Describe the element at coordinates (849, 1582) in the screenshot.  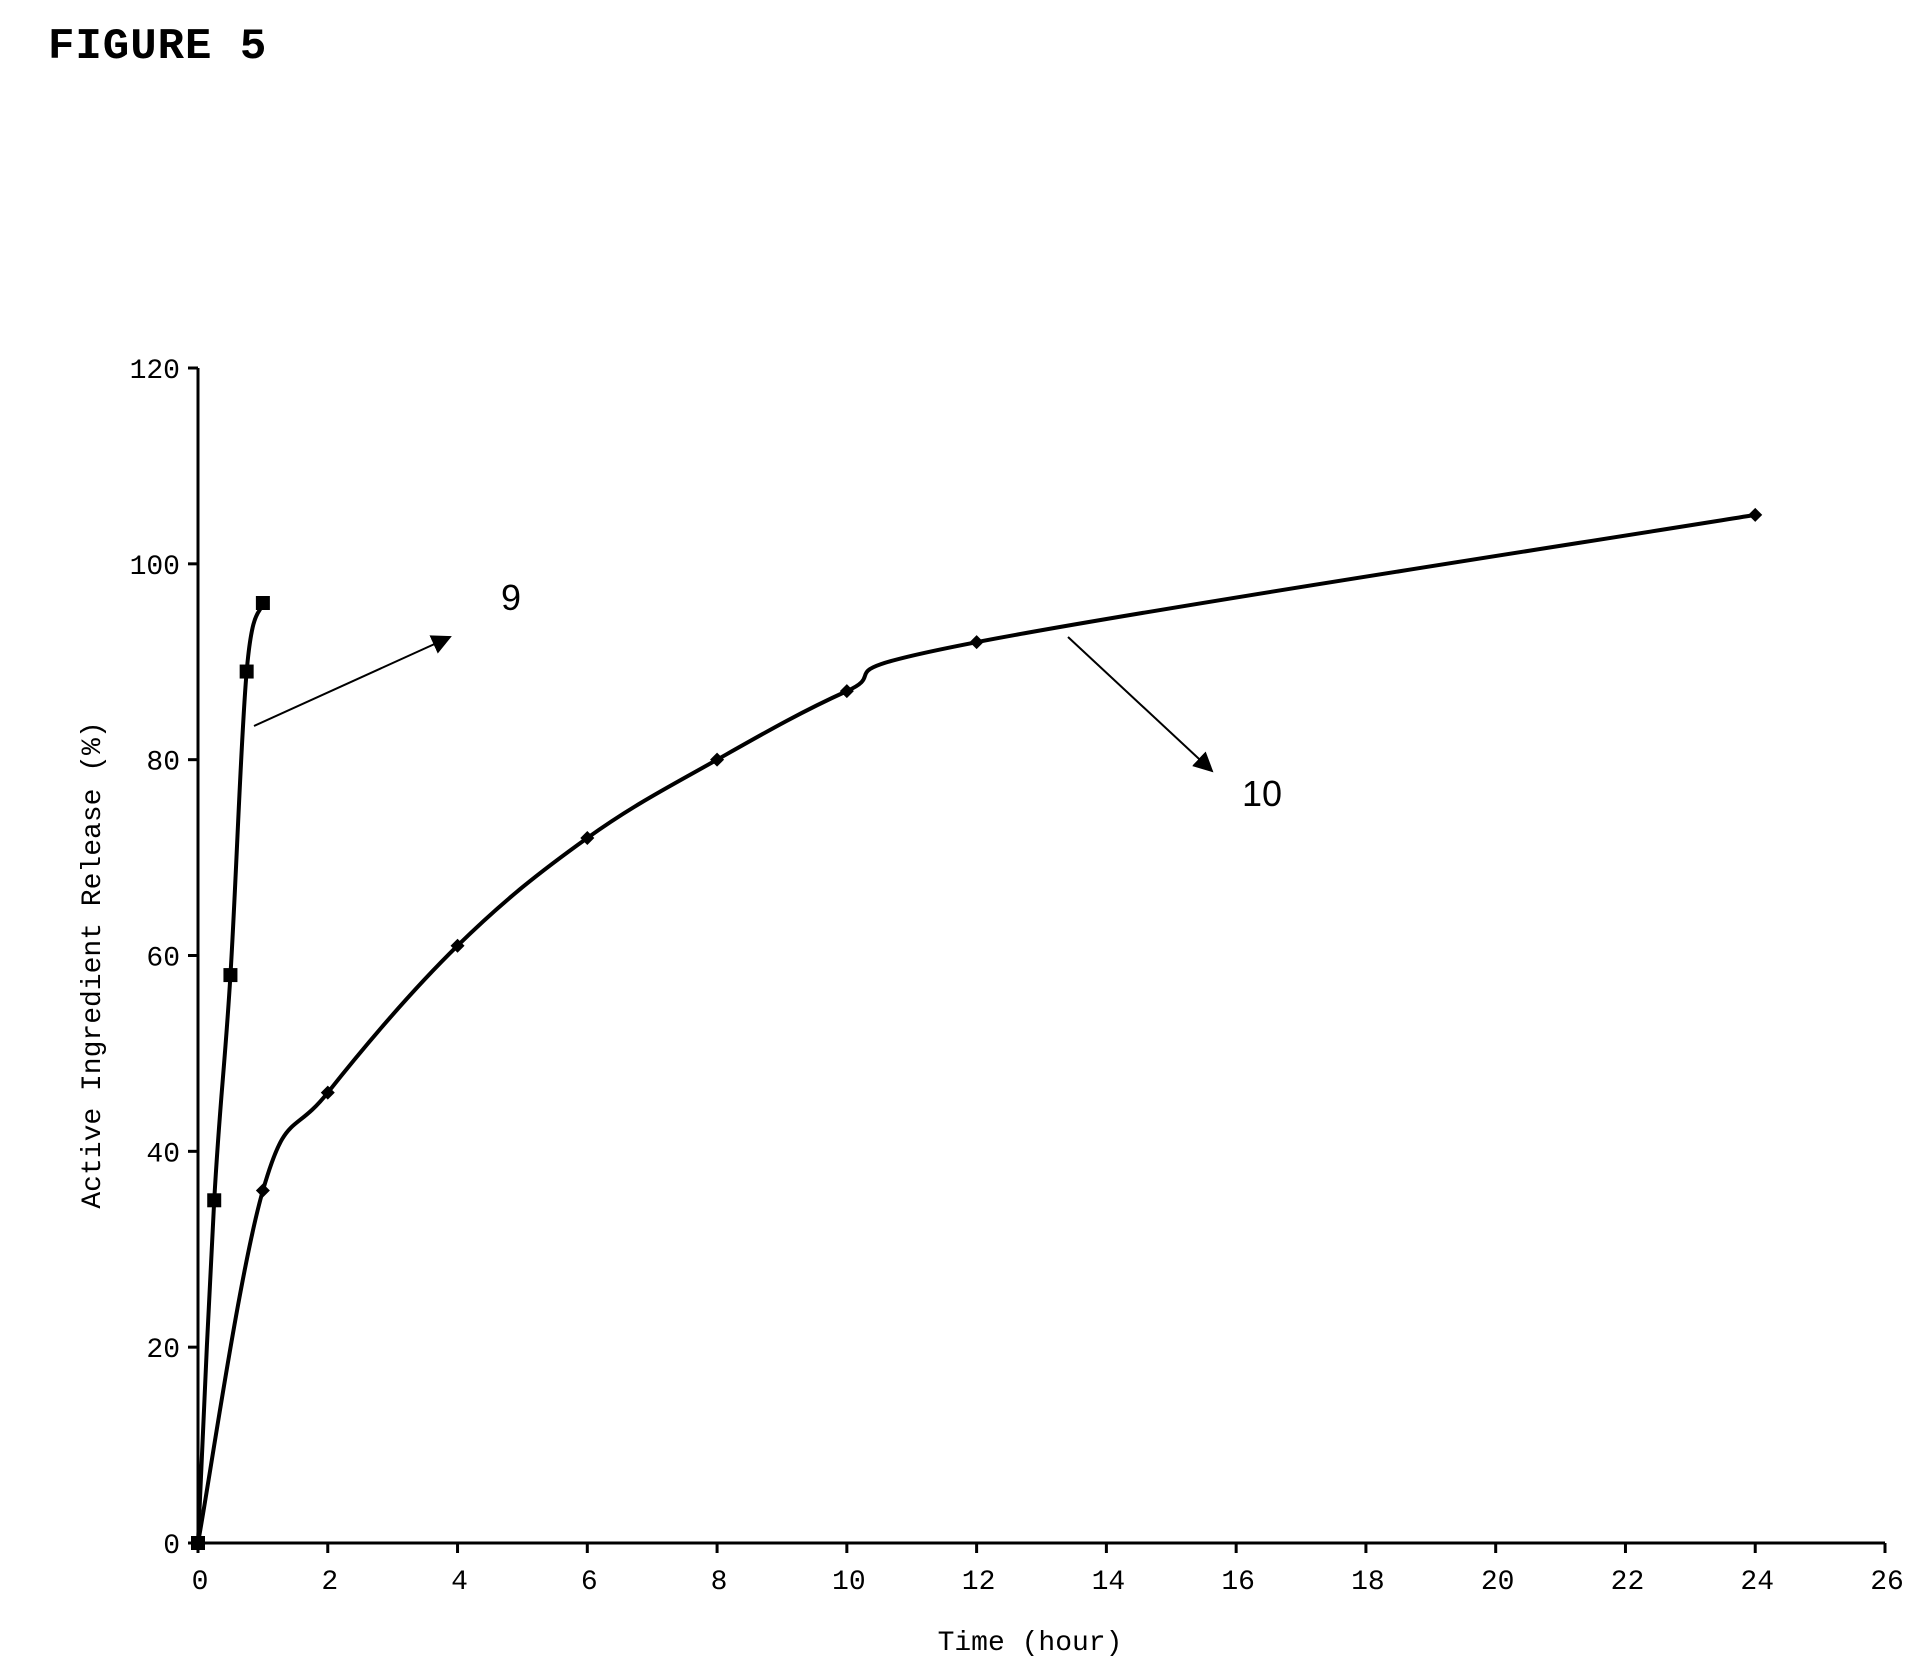
I see `x-tick-label: 10` at that location.